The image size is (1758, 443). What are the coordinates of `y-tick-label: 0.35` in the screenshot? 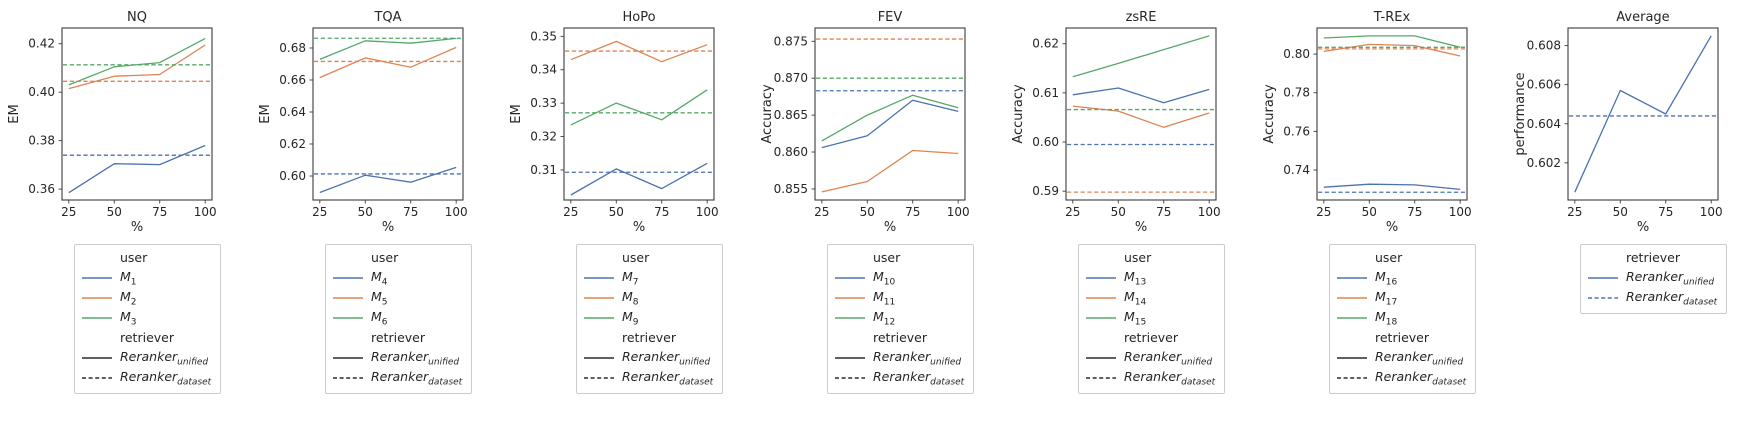 It's located at (543, 36).